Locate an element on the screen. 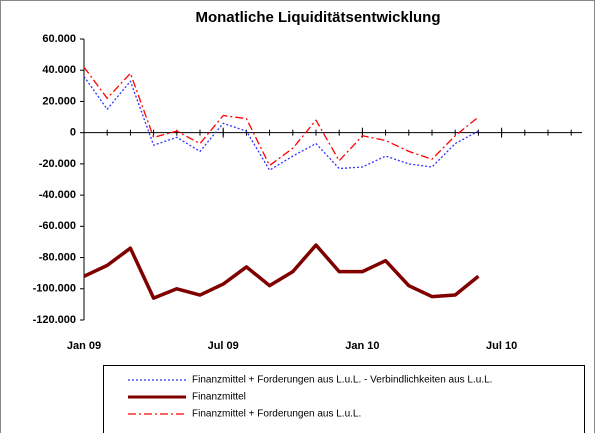  y-tick-label: 20.000 is located at coordinates (59, 101).